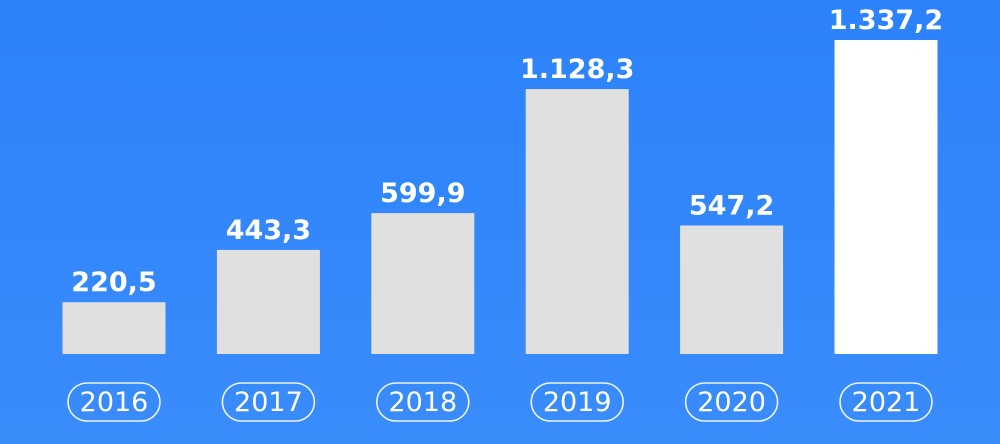 The height and width of the screenshot is (444, 1000). I want to click on year-pill-2020, so click(731, 402).